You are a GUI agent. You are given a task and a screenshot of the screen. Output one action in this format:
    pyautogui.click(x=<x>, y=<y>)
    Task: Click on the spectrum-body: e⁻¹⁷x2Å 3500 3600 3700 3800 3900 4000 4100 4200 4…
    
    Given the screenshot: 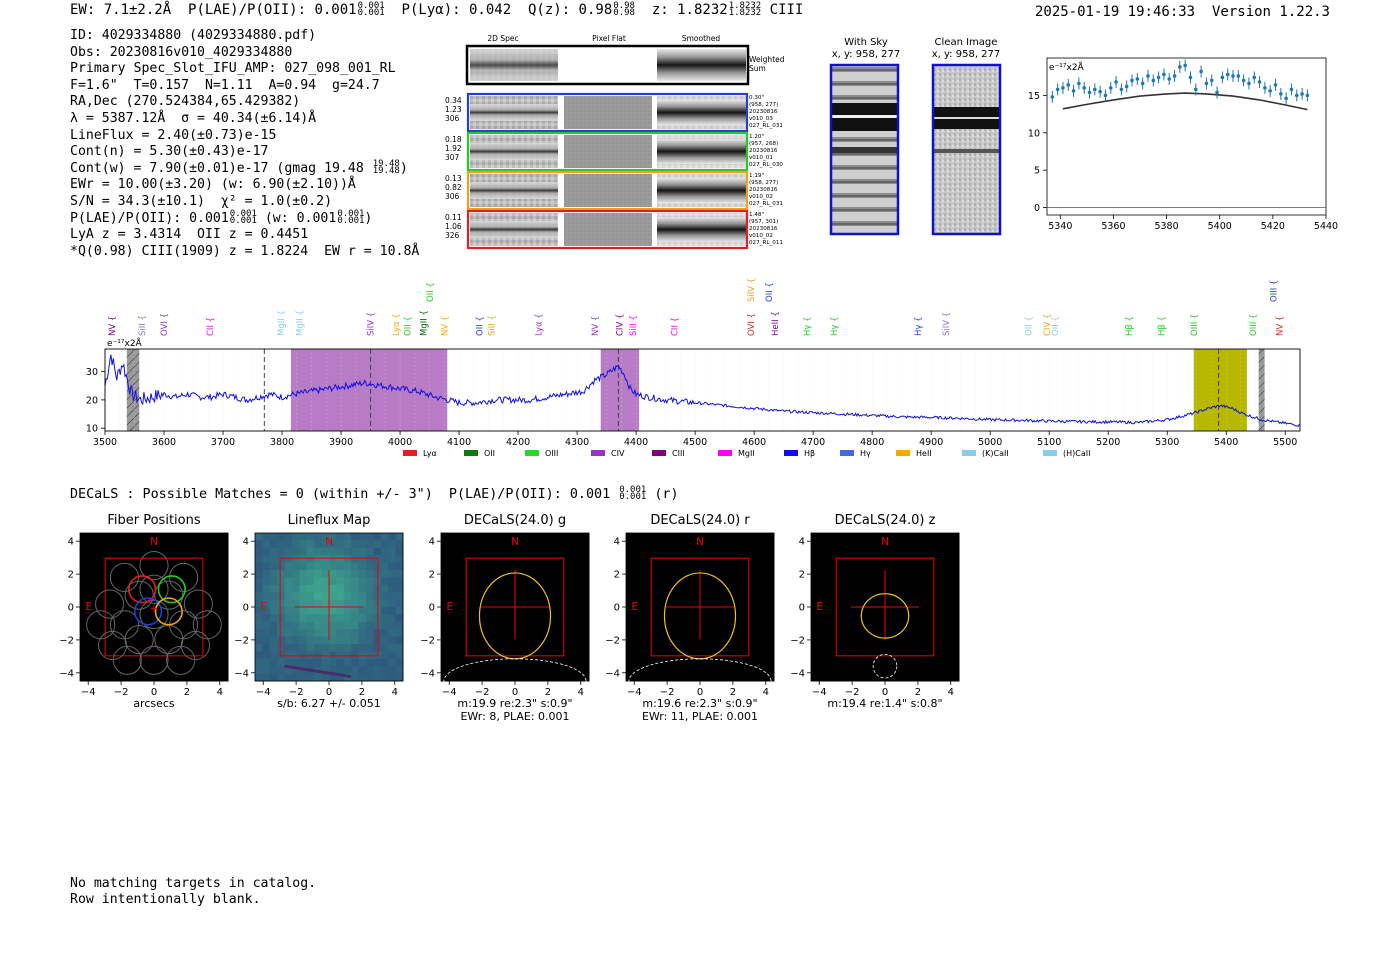 What is the action you would take?
    pyautogui.click(x=693, y=392)
    